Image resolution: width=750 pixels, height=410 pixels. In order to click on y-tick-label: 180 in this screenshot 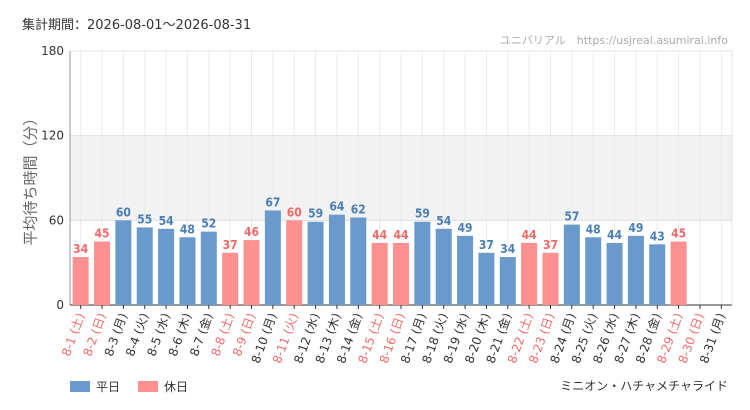, I will do `click(52, 51)`.